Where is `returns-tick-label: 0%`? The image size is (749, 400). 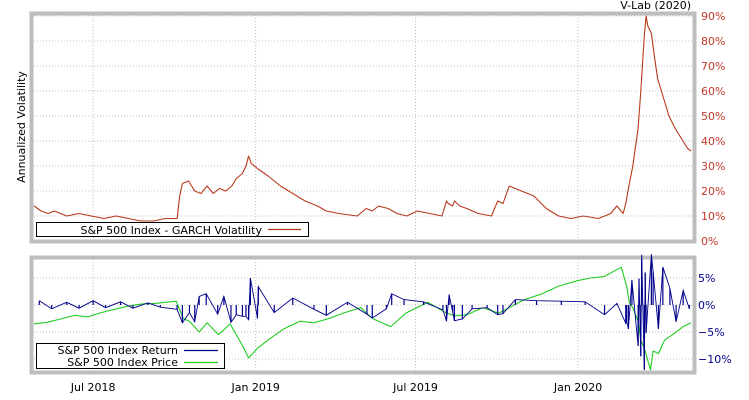 returns-tick-label: 0% is located at coordinates (706, 305).